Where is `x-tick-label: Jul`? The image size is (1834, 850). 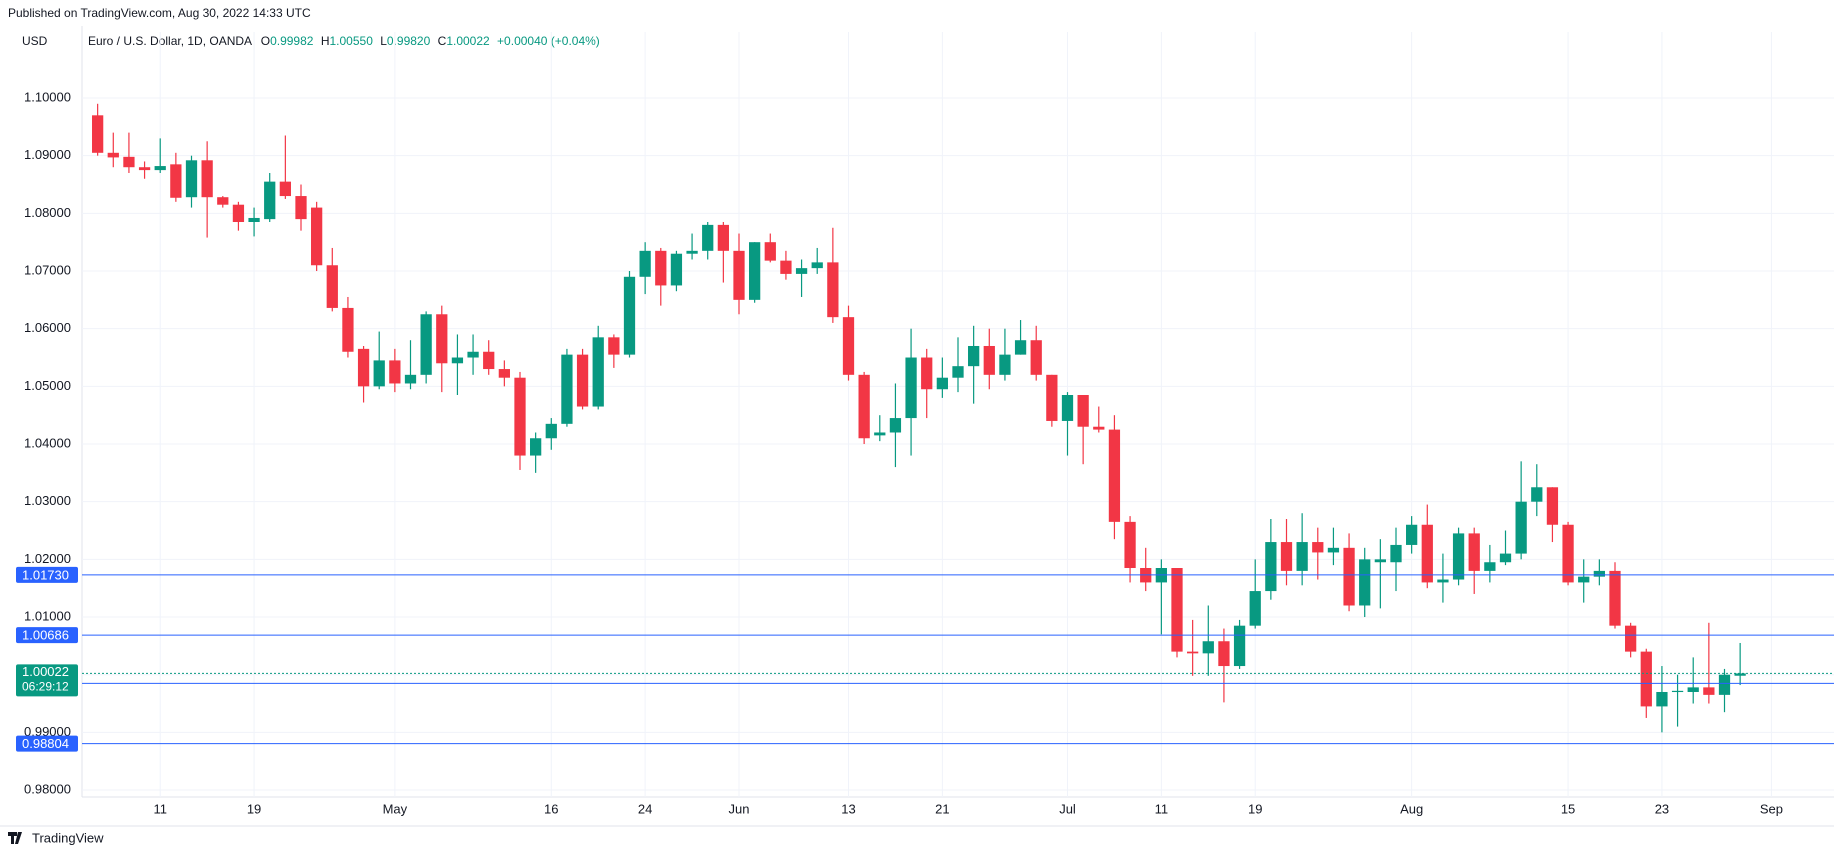
x-tick-label: Jul is located at coordinates (1067, 808).